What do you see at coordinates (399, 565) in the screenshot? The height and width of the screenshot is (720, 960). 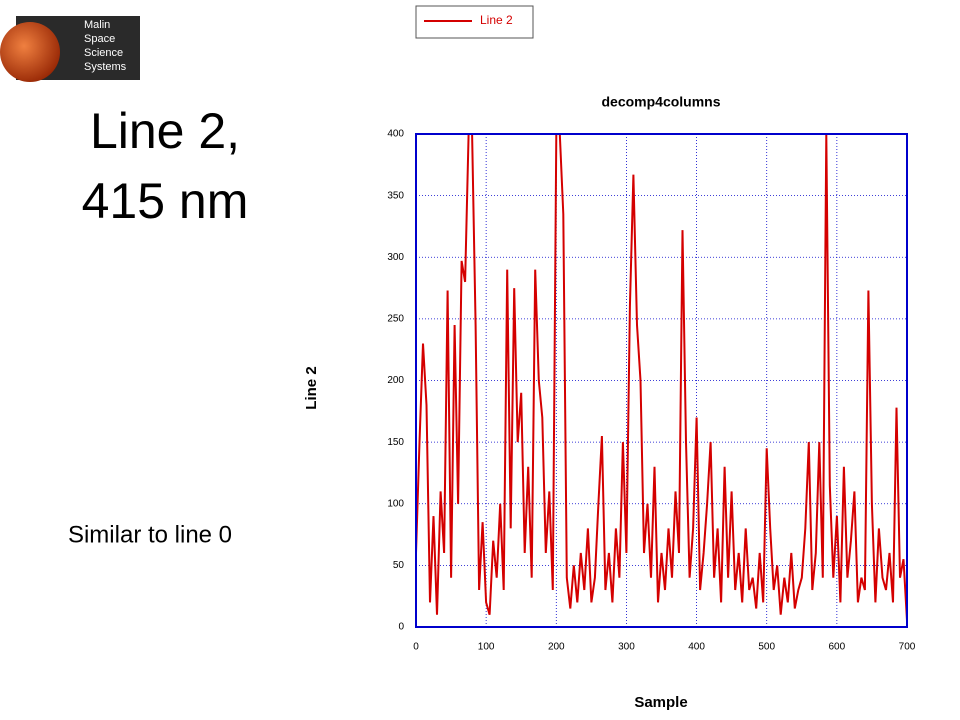 I see `y-tick-label: 50` at bounding box center [399, 565].